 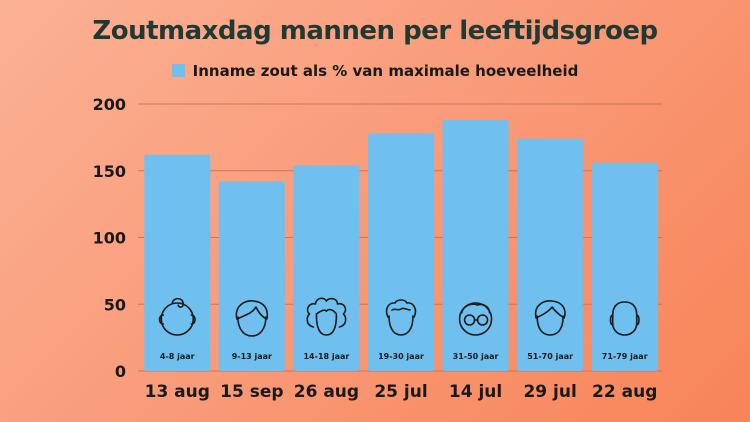 What do you see at coordinates (624, 392) in the screenshot?
I see `x-tick-label: 22 aug` at bounding box center [624, 392].